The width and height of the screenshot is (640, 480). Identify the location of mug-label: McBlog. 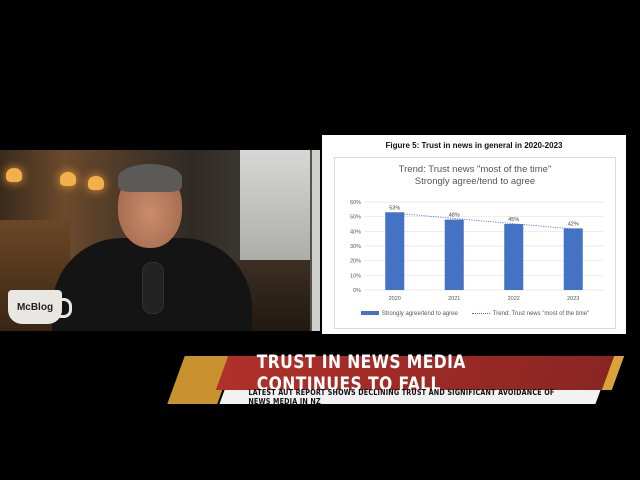
(35, 307).